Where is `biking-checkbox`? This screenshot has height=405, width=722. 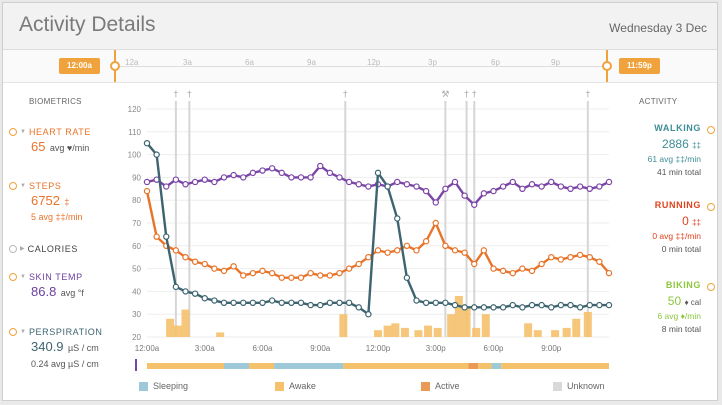 biking-checkbox is located at coordinates (711, 287).